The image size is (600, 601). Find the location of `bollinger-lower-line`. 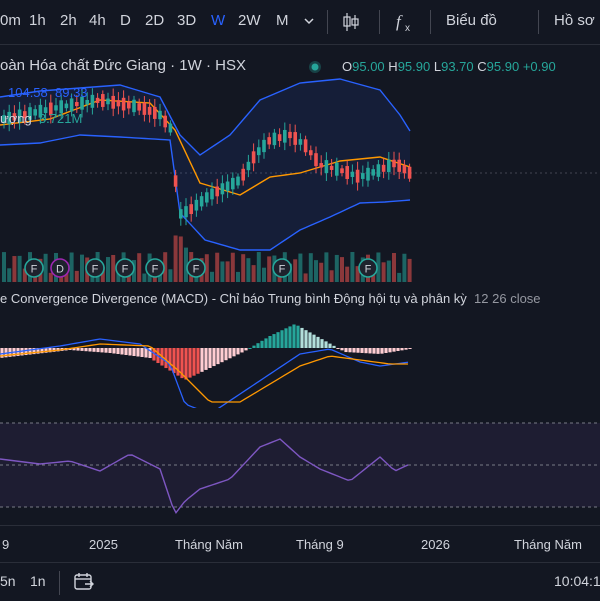

bollinger-lower-line is located at coordinates (205, 192).